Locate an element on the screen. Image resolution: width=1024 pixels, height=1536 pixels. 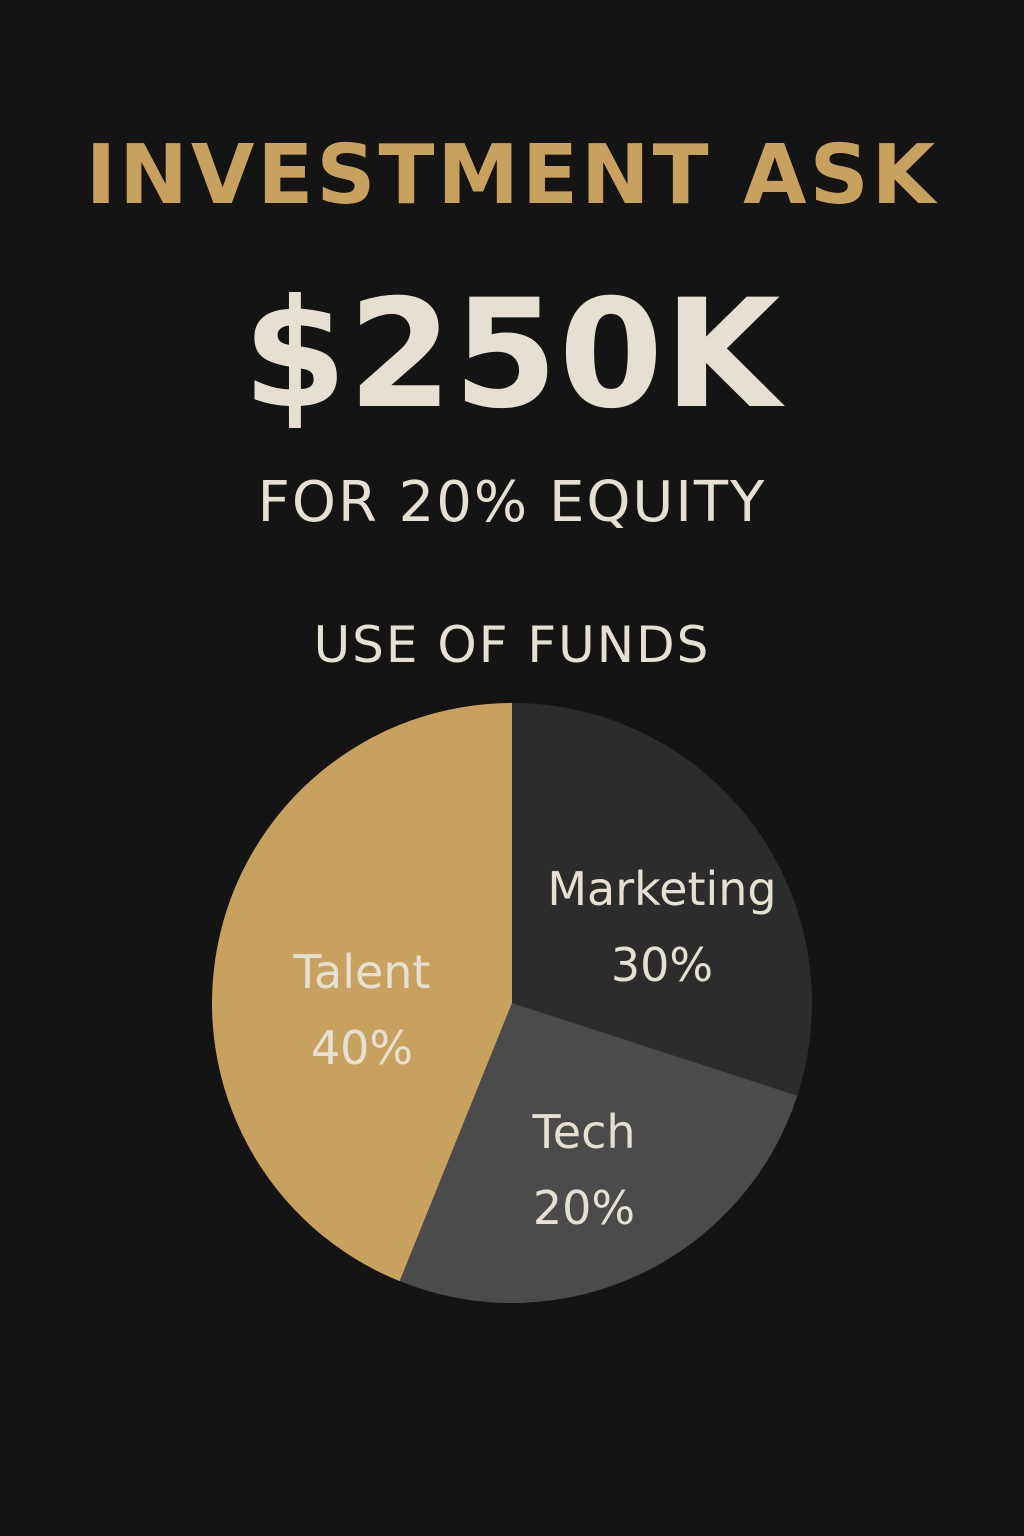
slice-value-talent: 40% is located at coordinates (362, 1048).